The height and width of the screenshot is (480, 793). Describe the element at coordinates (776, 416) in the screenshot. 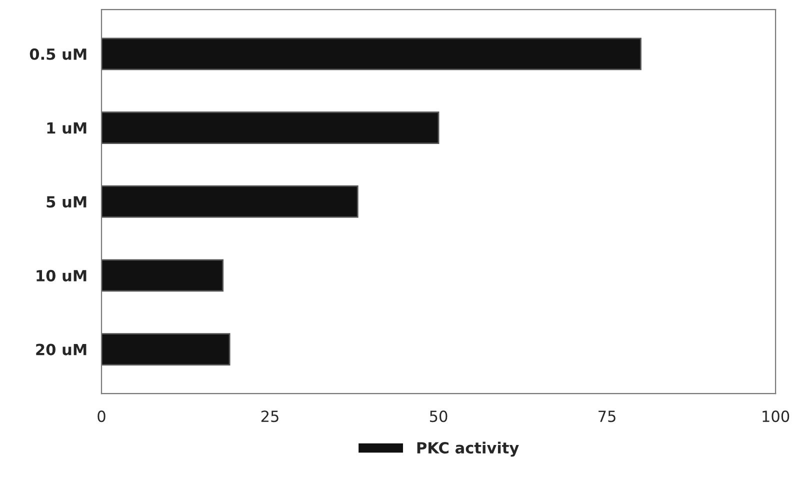

I see `x-tick-label: 100` at that location.